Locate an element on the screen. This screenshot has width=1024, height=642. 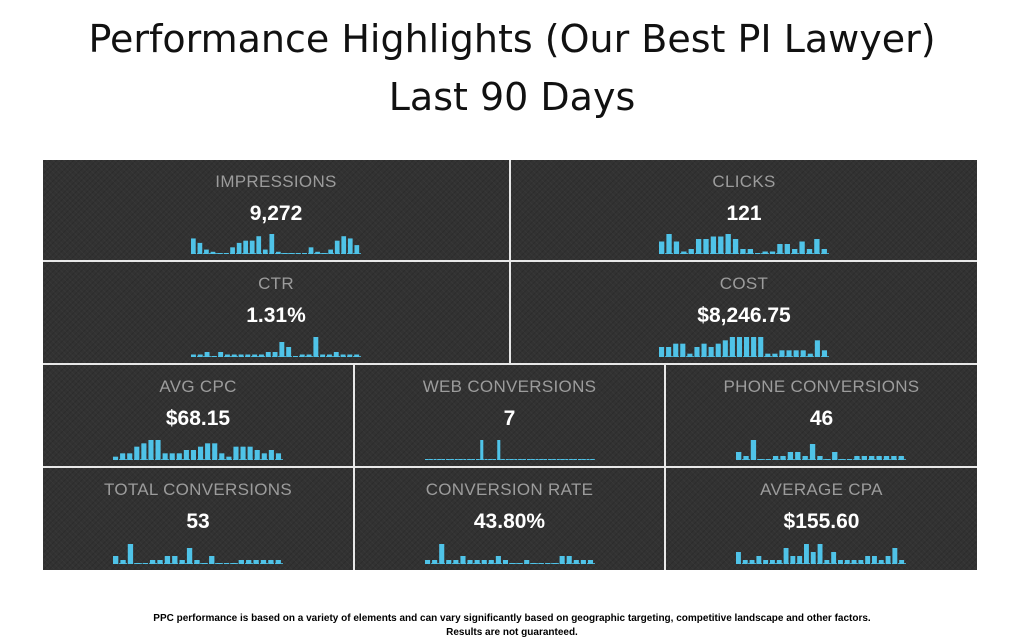
tile-label: AVG CPC is located at coordinates (198, 386).